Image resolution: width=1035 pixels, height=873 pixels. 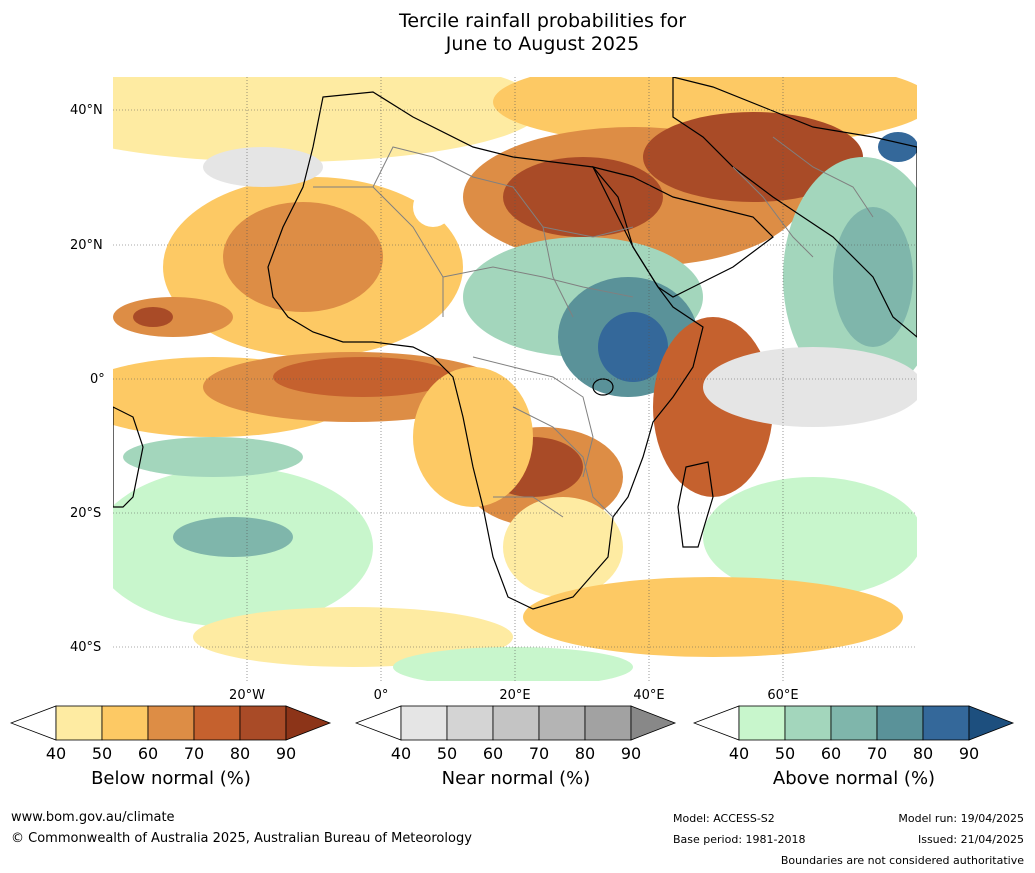 What do you see at coordinates (649, 695) in the screenshot?
I see `lon-label-40e: 40°E` at bounding box center [649, 695].